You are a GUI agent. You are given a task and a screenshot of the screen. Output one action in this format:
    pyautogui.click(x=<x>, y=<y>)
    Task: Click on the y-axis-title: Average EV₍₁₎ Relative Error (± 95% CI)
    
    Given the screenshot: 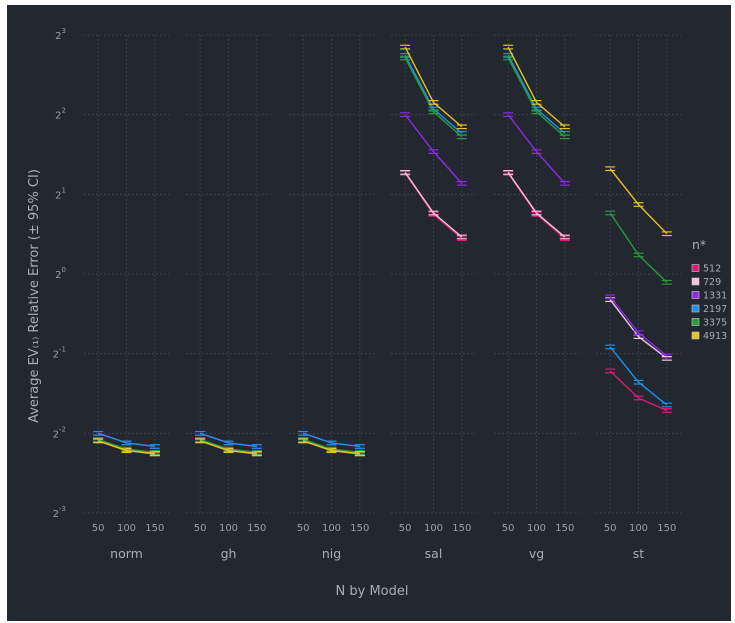 What is the action you would take?
    pyautogui.click(x=34, y=296)
    